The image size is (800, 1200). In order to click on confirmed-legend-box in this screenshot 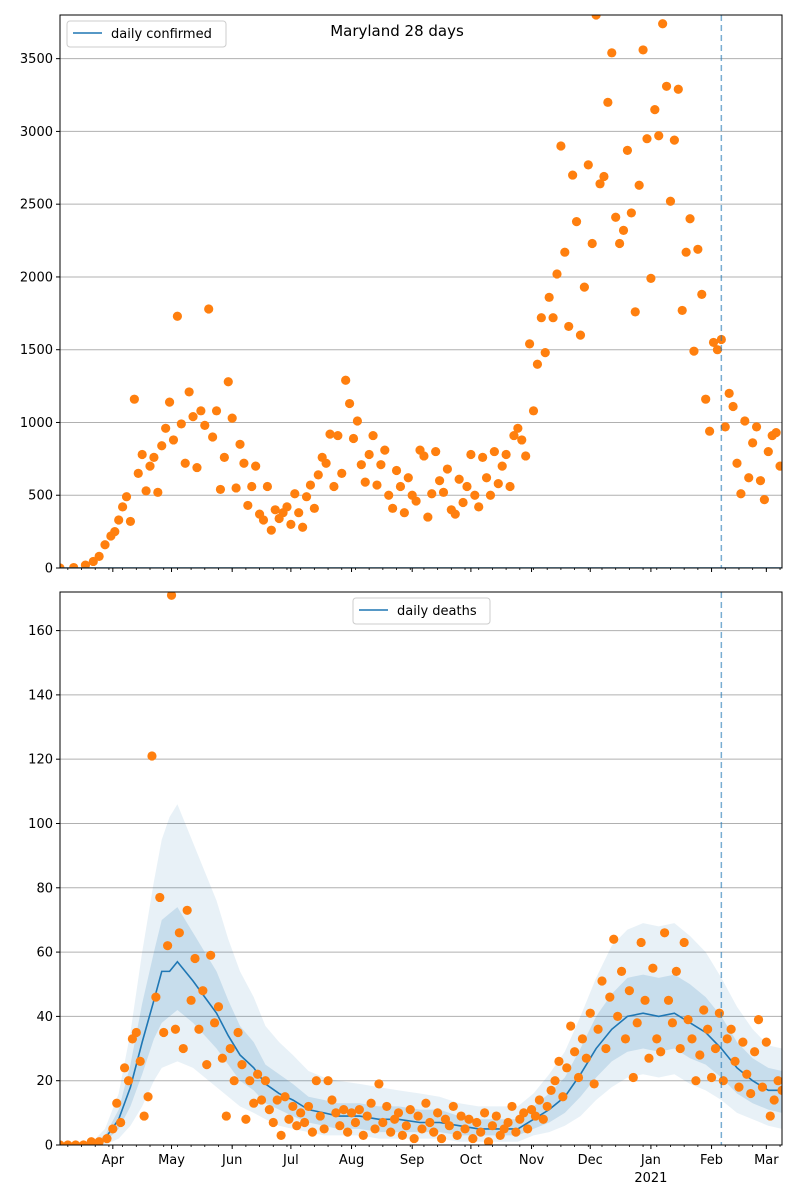, I will do `click(146, 34)`.